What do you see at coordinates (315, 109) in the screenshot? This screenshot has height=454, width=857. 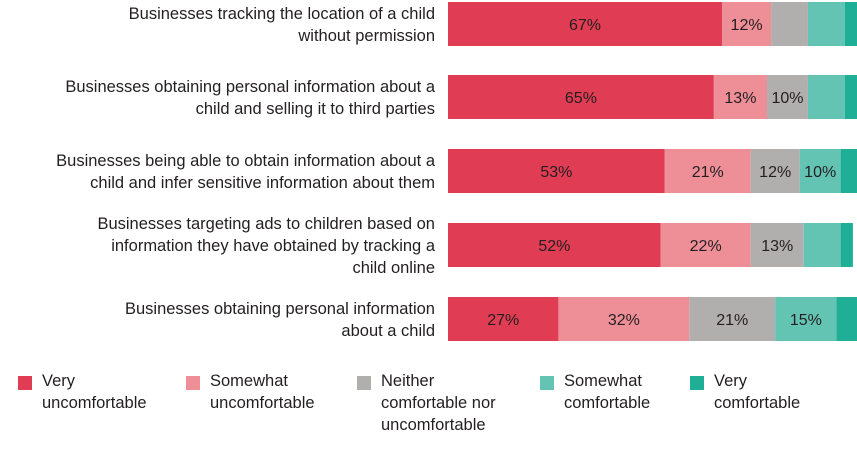 I see `category-label: child and selling it to third parties` at bounding box center [315, 109].